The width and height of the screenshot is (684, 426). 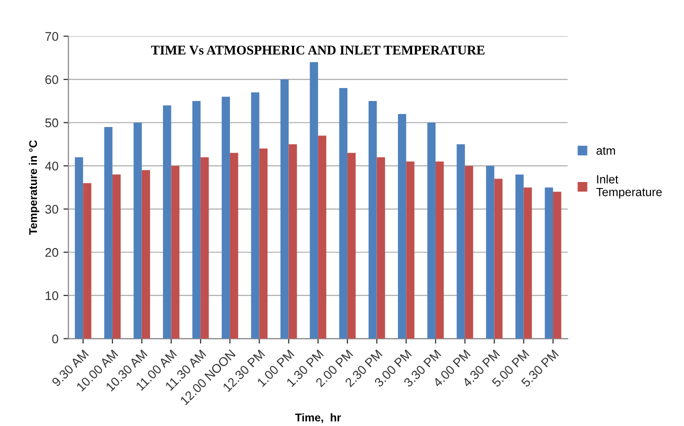 What do you see at coordinates (51, 79) in the screenshot?
I see `y-tick-label: 60` at bounding box center [51, 79].